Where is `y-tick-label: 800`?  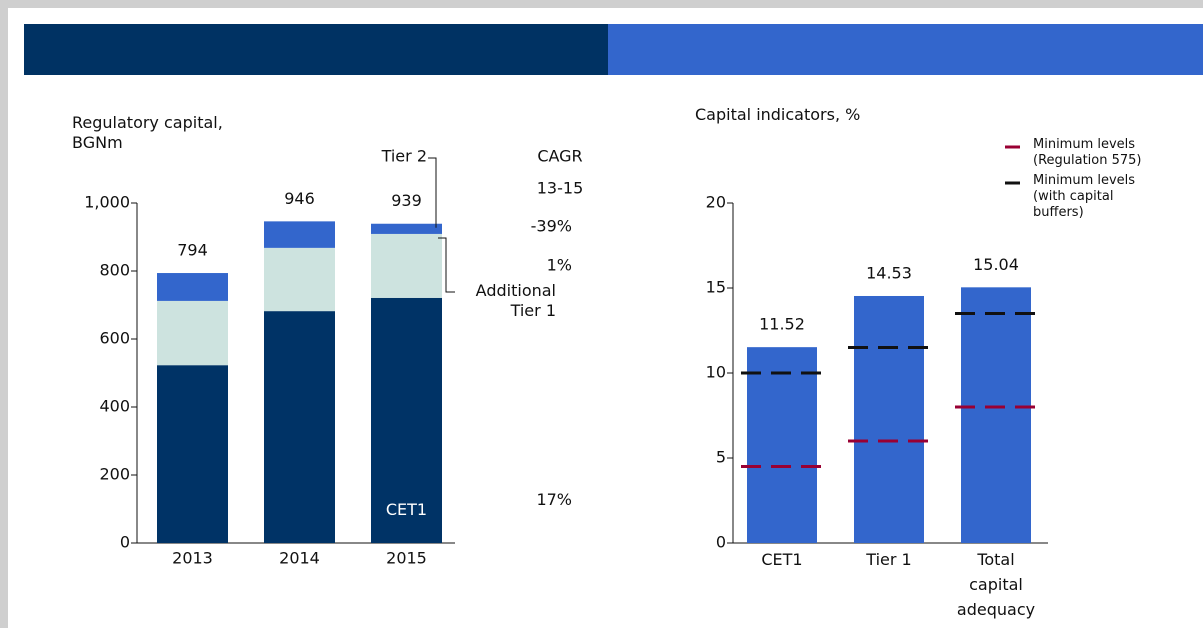 y-tick-label: 800 is located at coordinates (114, 270).